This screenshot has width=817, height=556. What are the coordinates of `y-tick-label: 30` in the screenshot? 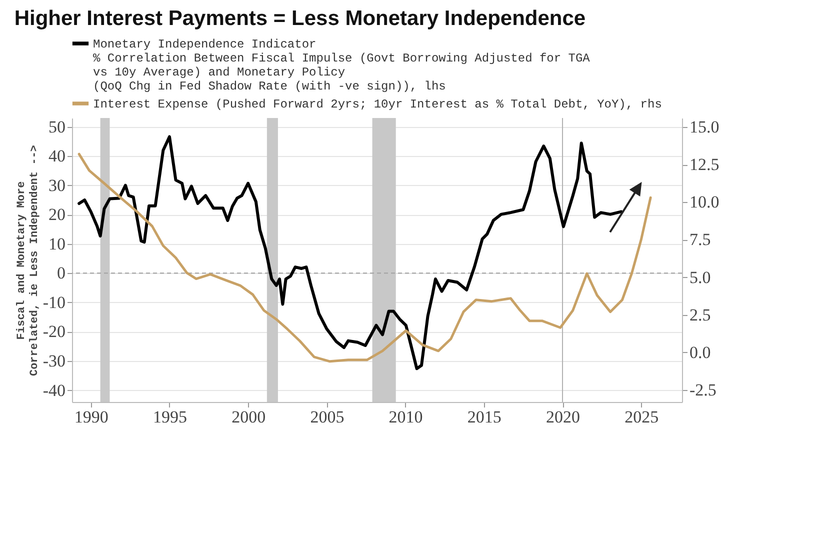 It's located at (57, 185).